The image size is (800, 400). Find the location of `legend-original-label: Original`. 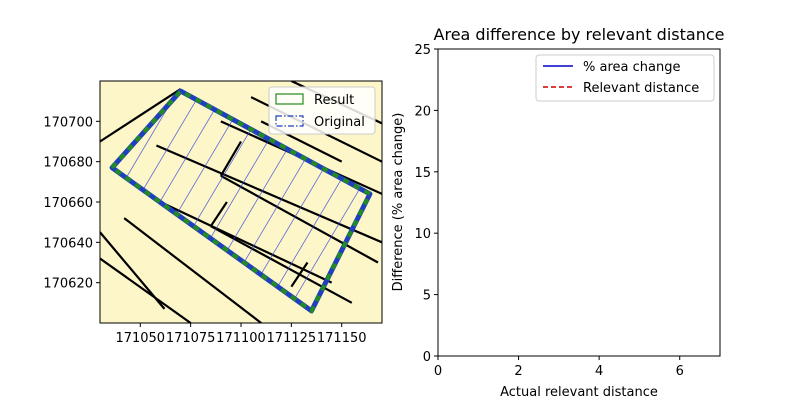

legend-original-label: Original is located at coordinates (339, 122).